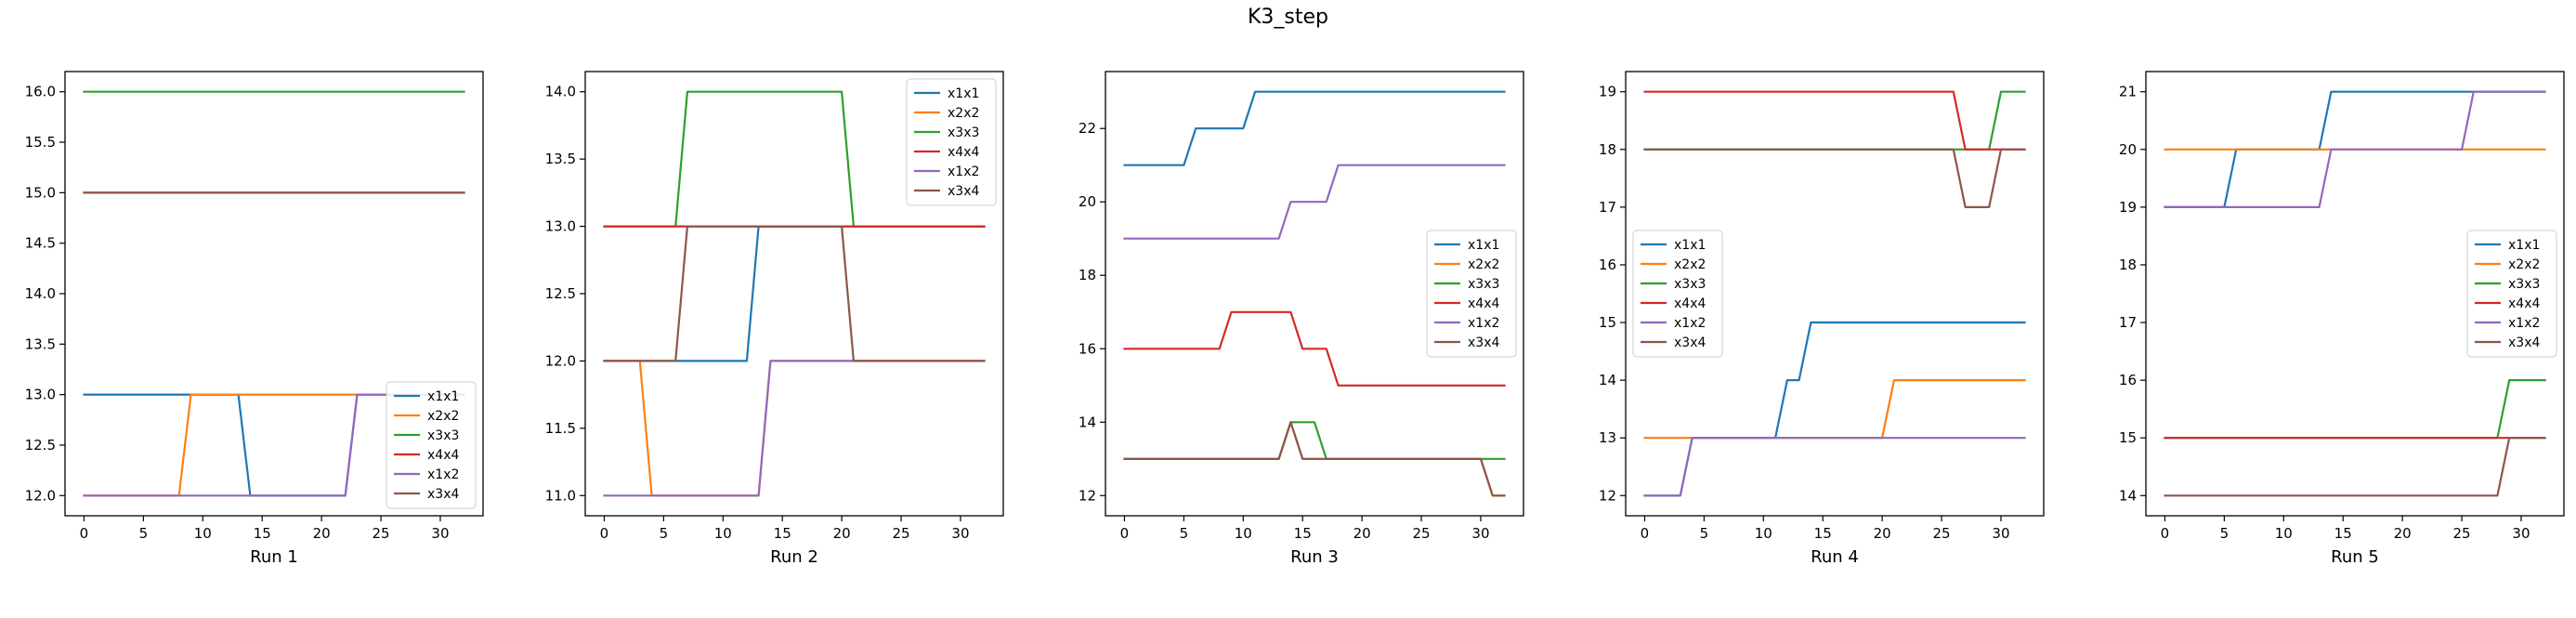  Describe the element at coordinates (40, 142) in the screenshot. I see `y-tick-label: 15.5` at that location.